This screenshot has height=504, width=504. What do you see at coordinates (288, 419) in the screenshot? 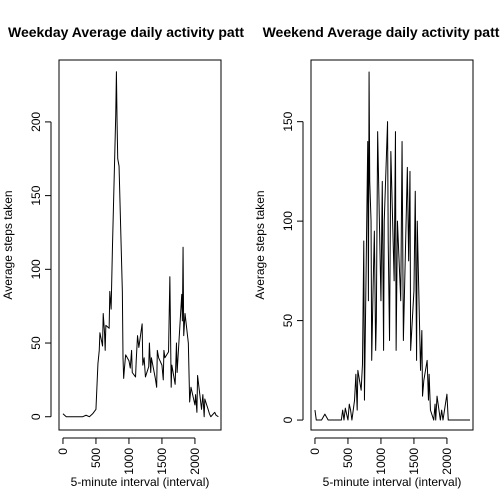
I see `chart-2-y-tick-label: 0` at bounding box center [288, 419].